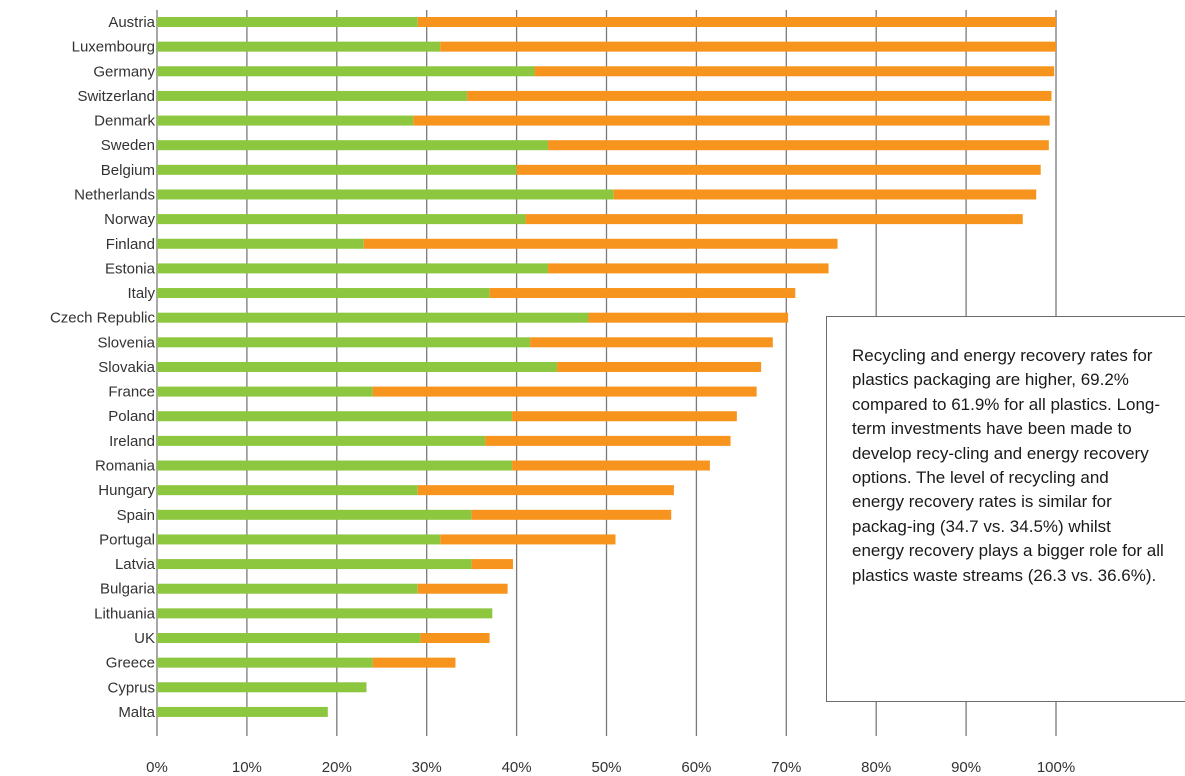  Describe the element at coordinates (1056, 767) in the screenshot. I see `x-tick-label: 100%` at that location.